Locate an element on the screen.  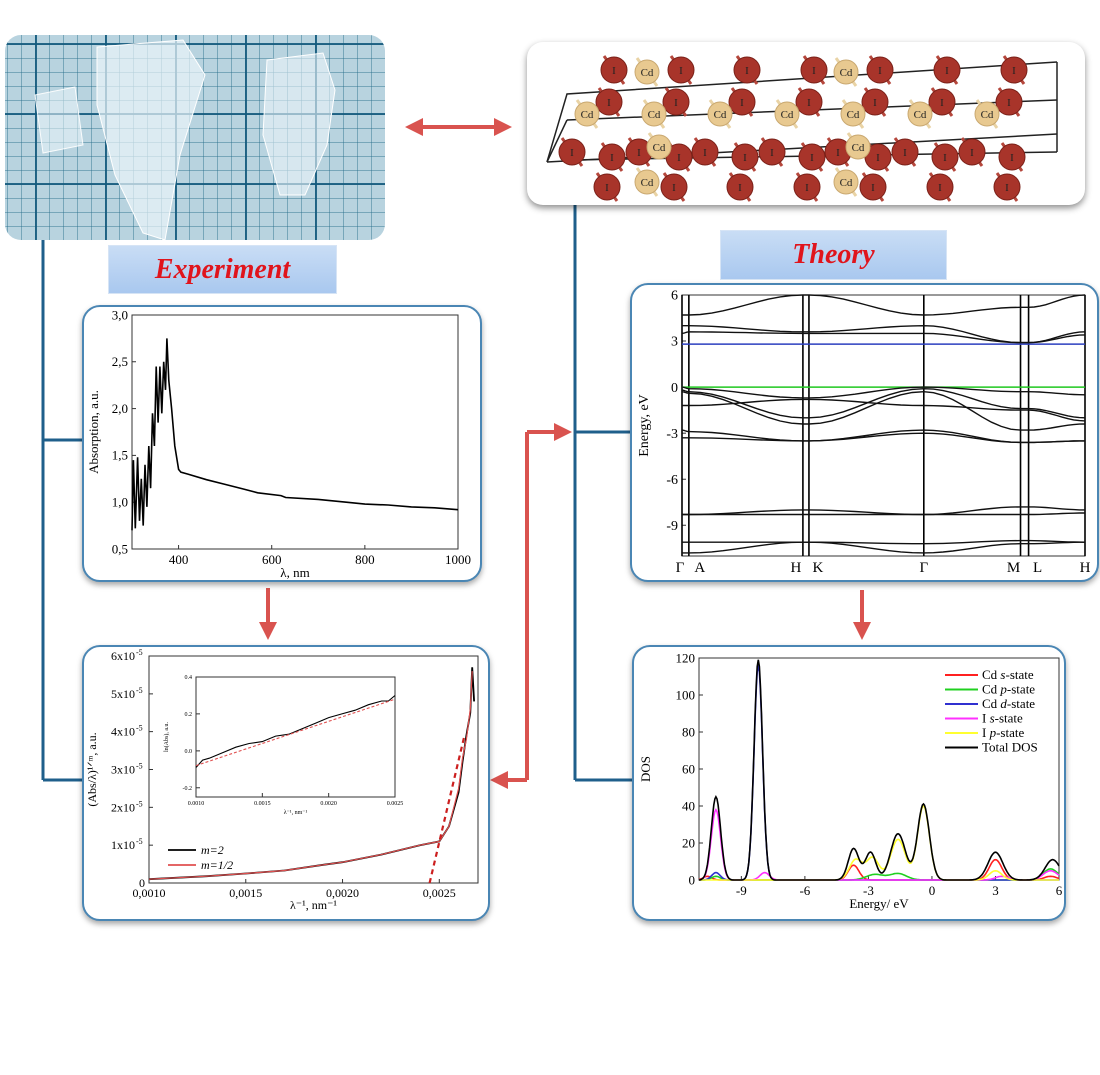
unit-cell-edge is located at coordinates (557, 141).